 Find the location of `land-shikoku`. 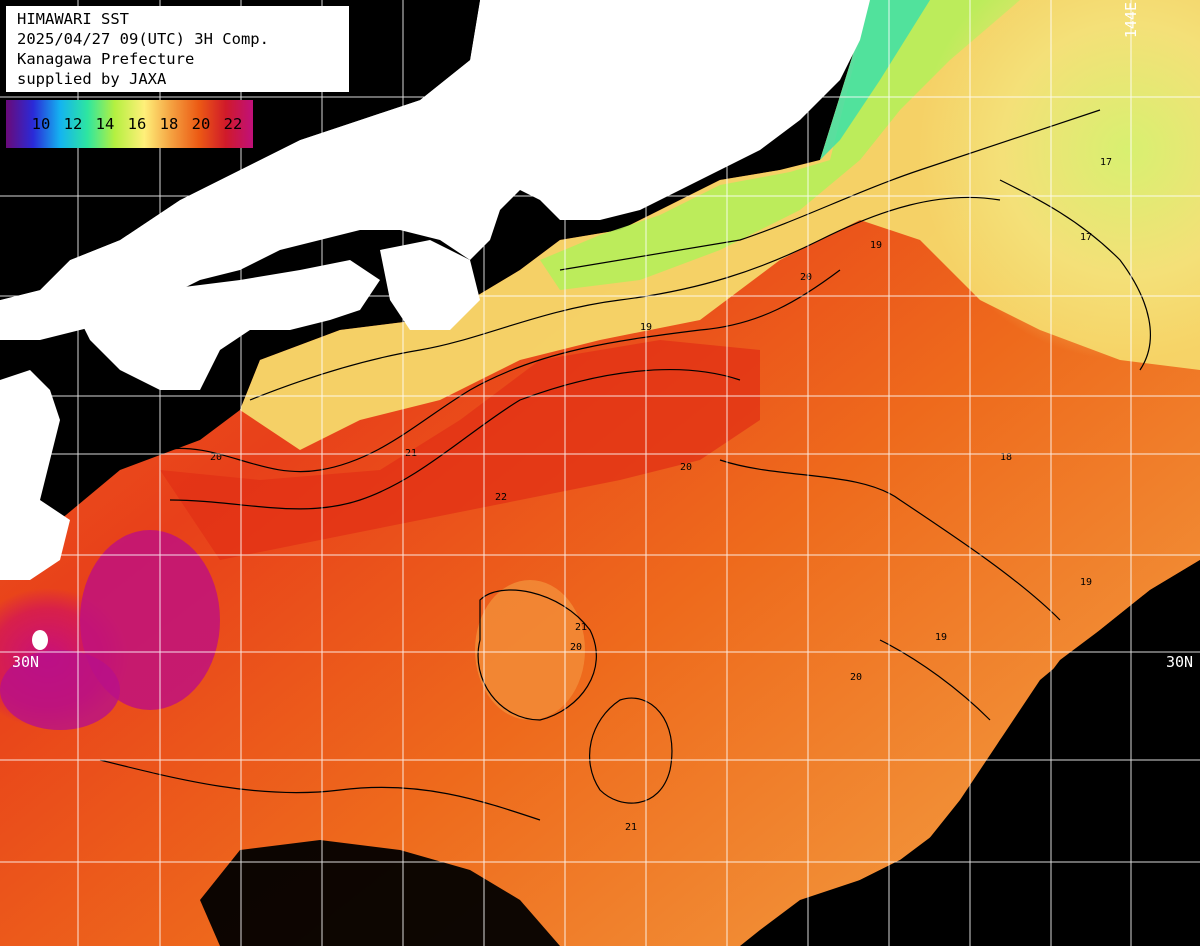

land-shikoku is located at coordinates (225, 325).